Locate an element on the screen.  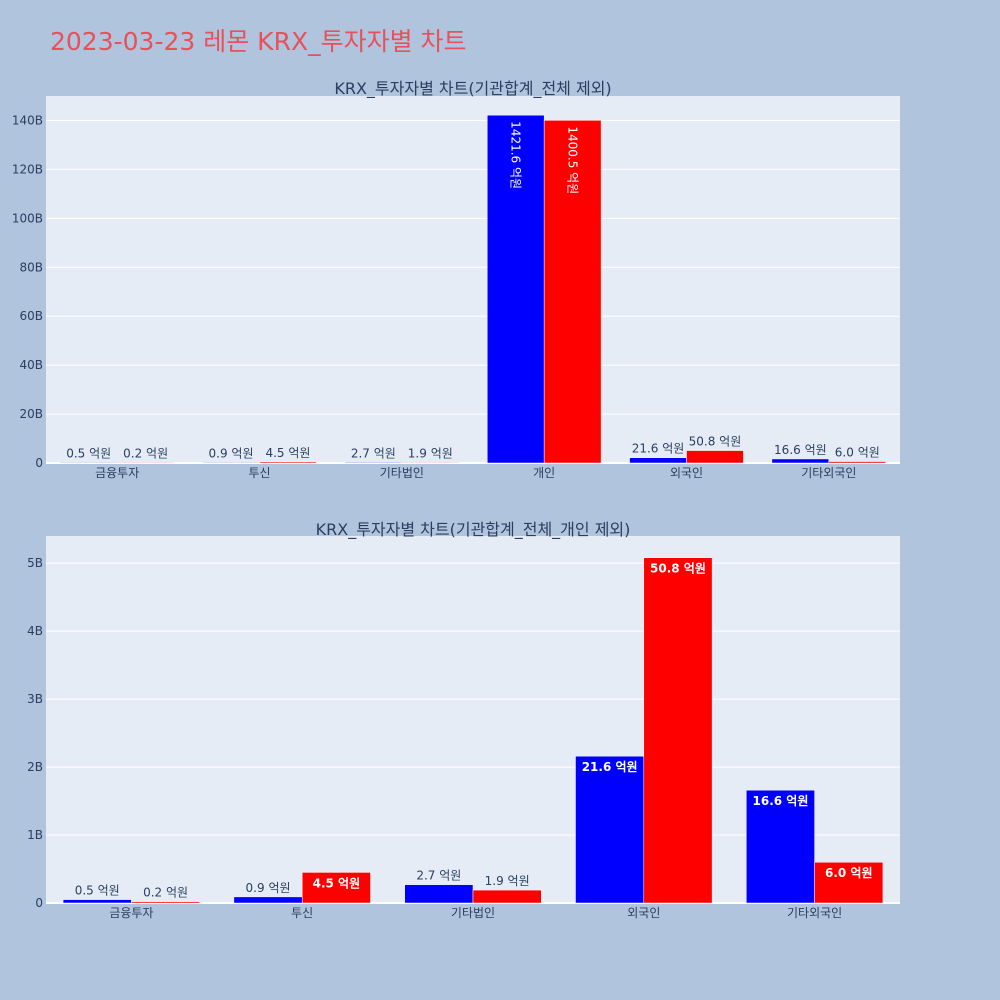
y-tick-label: 60B is located at coordinates (31, 316).